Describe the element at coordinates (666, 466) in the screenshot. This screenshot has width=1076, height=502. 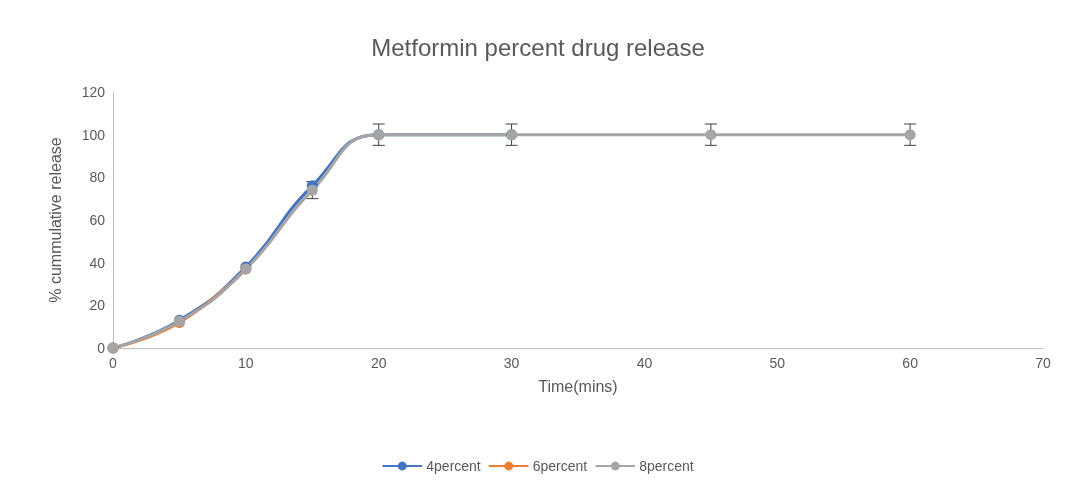
I see `legend-label: 8percent` at that location.